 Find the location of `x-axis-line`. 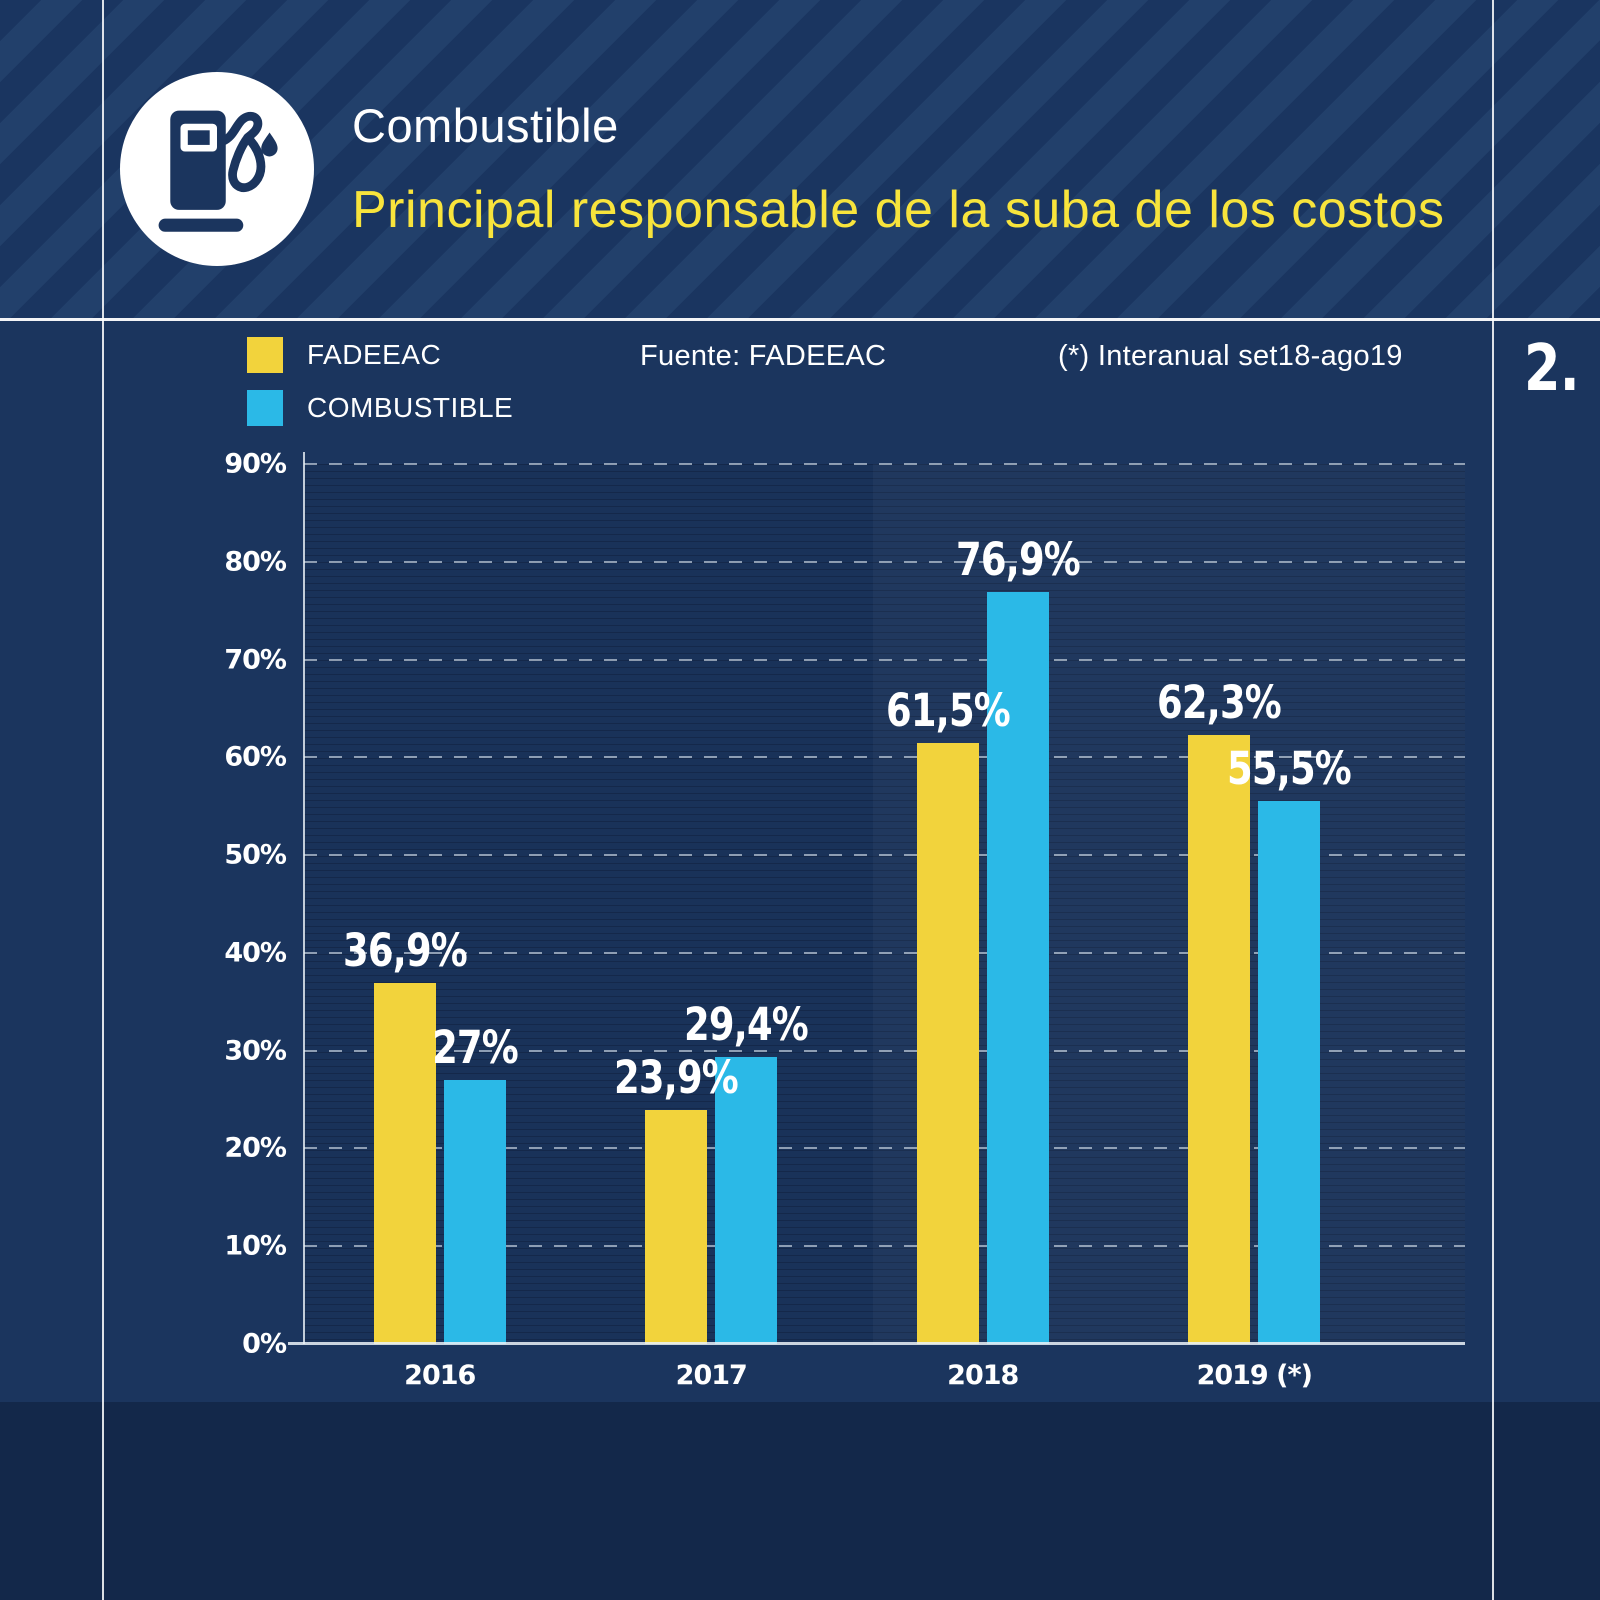

x-axis-line is located at coordinates (876, 1343).